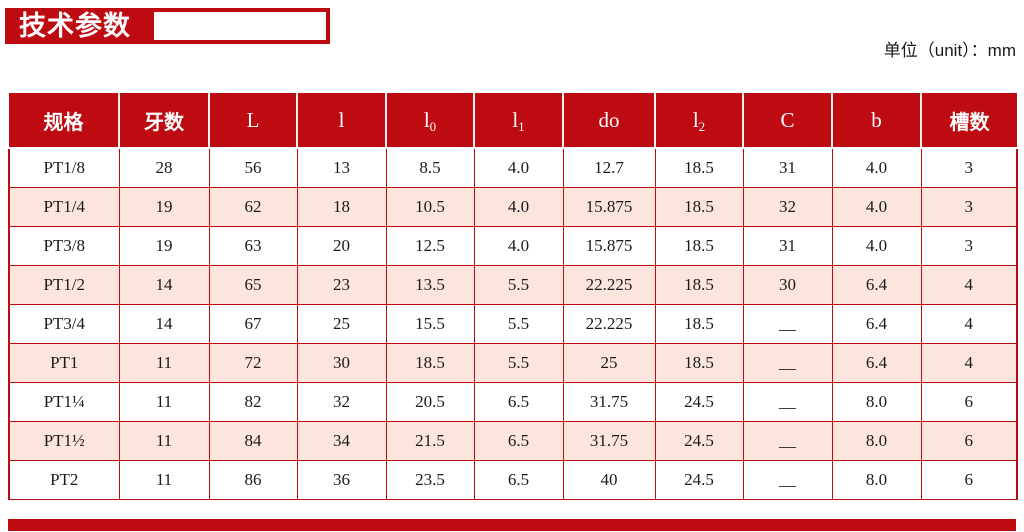 The image size is (1024, 532). What do you see at coordinates (253, 206) in the screenshot?
I see `table-cell: 62` at bounding box center [253, 206].